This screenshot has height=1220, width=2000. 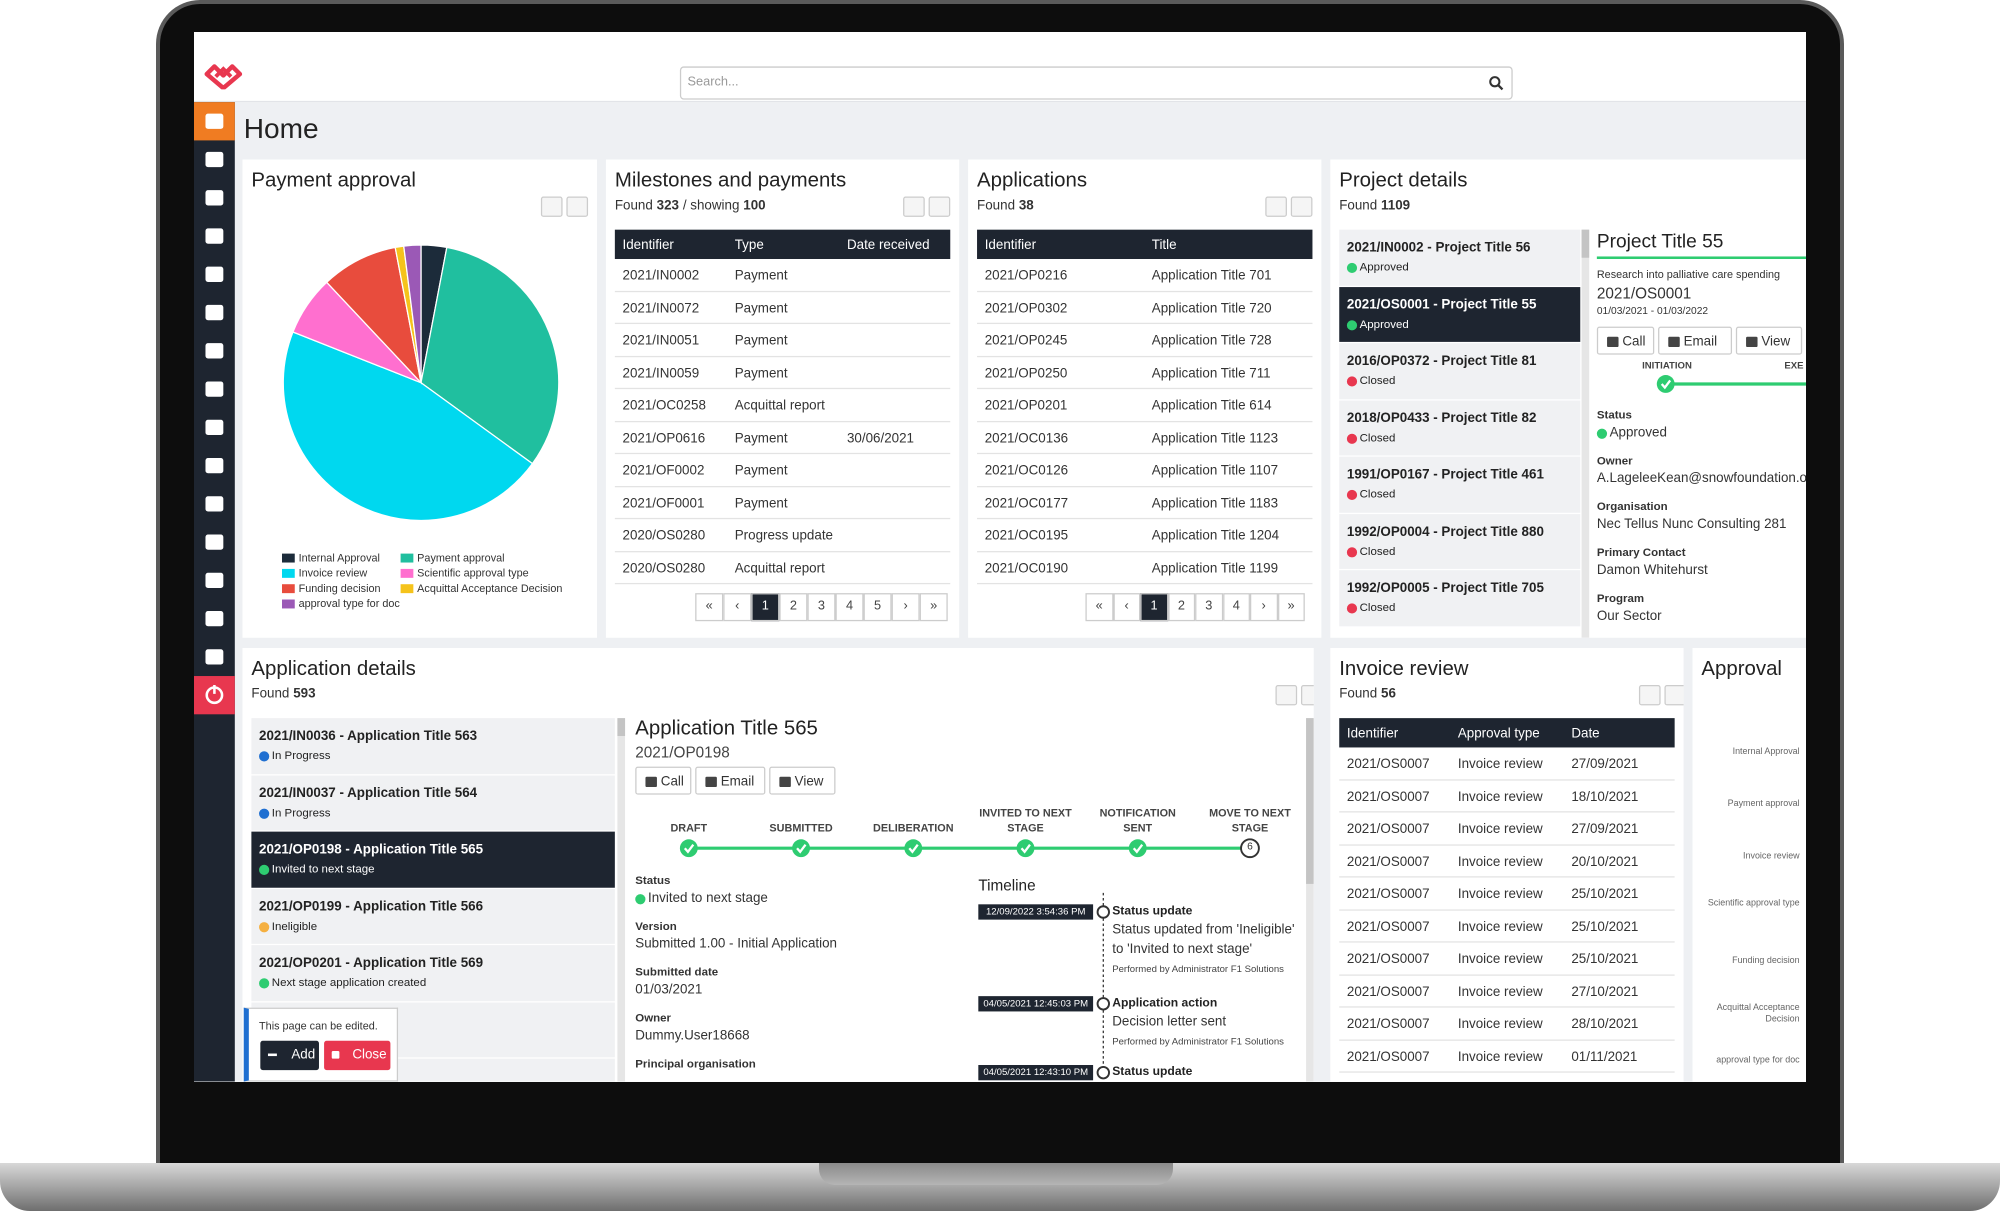 I want to click on table-row: 2021/IN0002 Payment, so click(x=782, y=275).